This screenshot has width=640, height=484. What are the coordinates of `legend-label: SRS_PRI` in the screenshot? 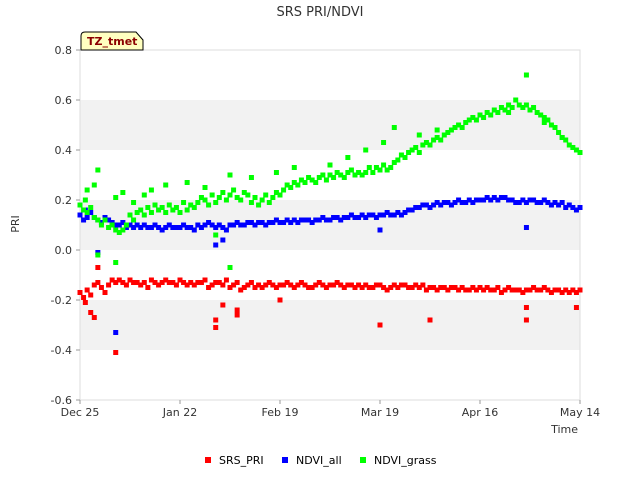 It's located at (241, 460).